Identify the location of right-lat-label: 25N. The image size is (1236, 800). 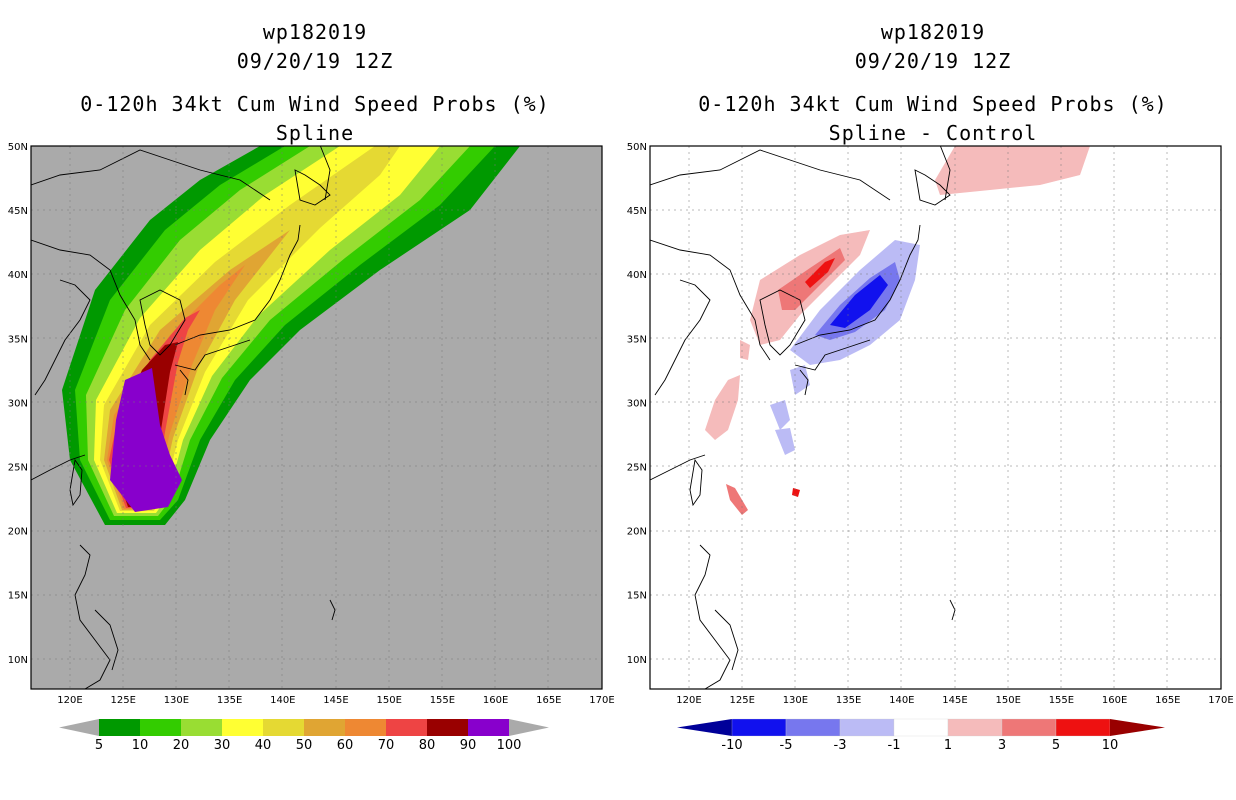
(637, 468).